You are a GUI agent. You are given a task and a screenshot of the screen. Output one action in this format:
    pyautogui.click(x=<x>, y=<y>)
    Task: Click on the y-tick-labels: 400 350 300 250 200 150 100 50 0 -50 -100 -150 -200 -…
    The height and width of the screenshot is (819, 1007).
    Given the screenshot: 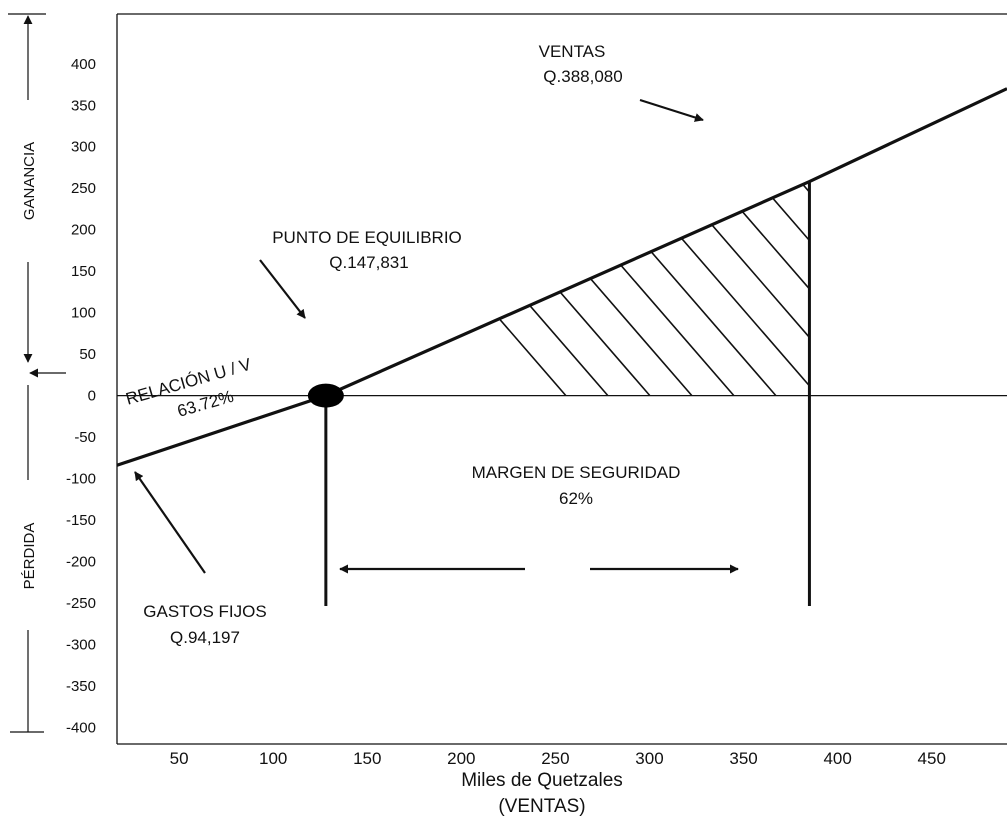 What is the action you would take?
    pyautogui.click(x=81, y=396)
    